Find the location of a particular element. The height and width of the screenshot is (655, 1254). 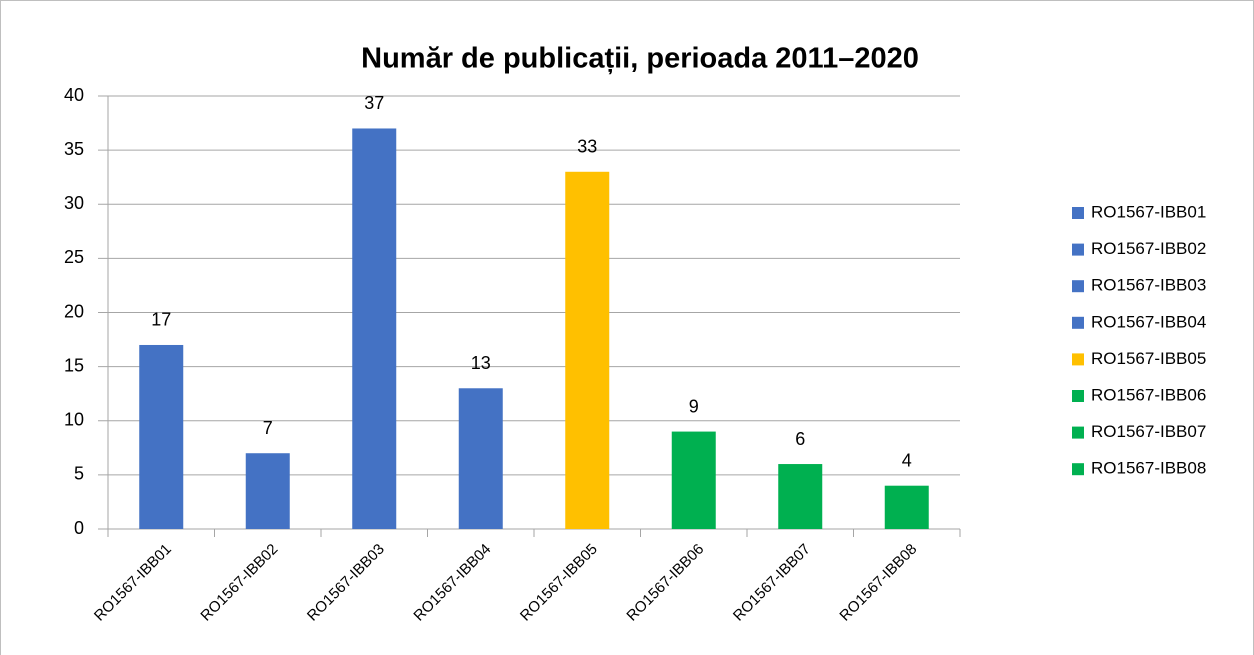

y-tick-label: 40 is located at coordinates (74, 95).